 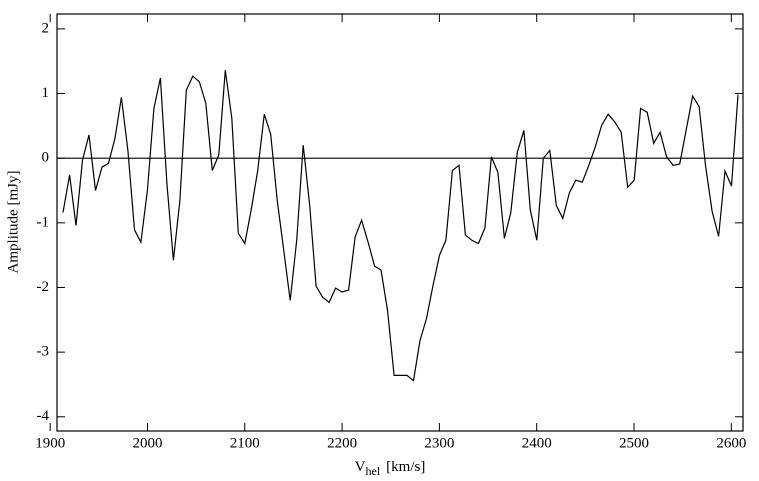 I want to click on x-label-main: V, so click(x=360, y=467).